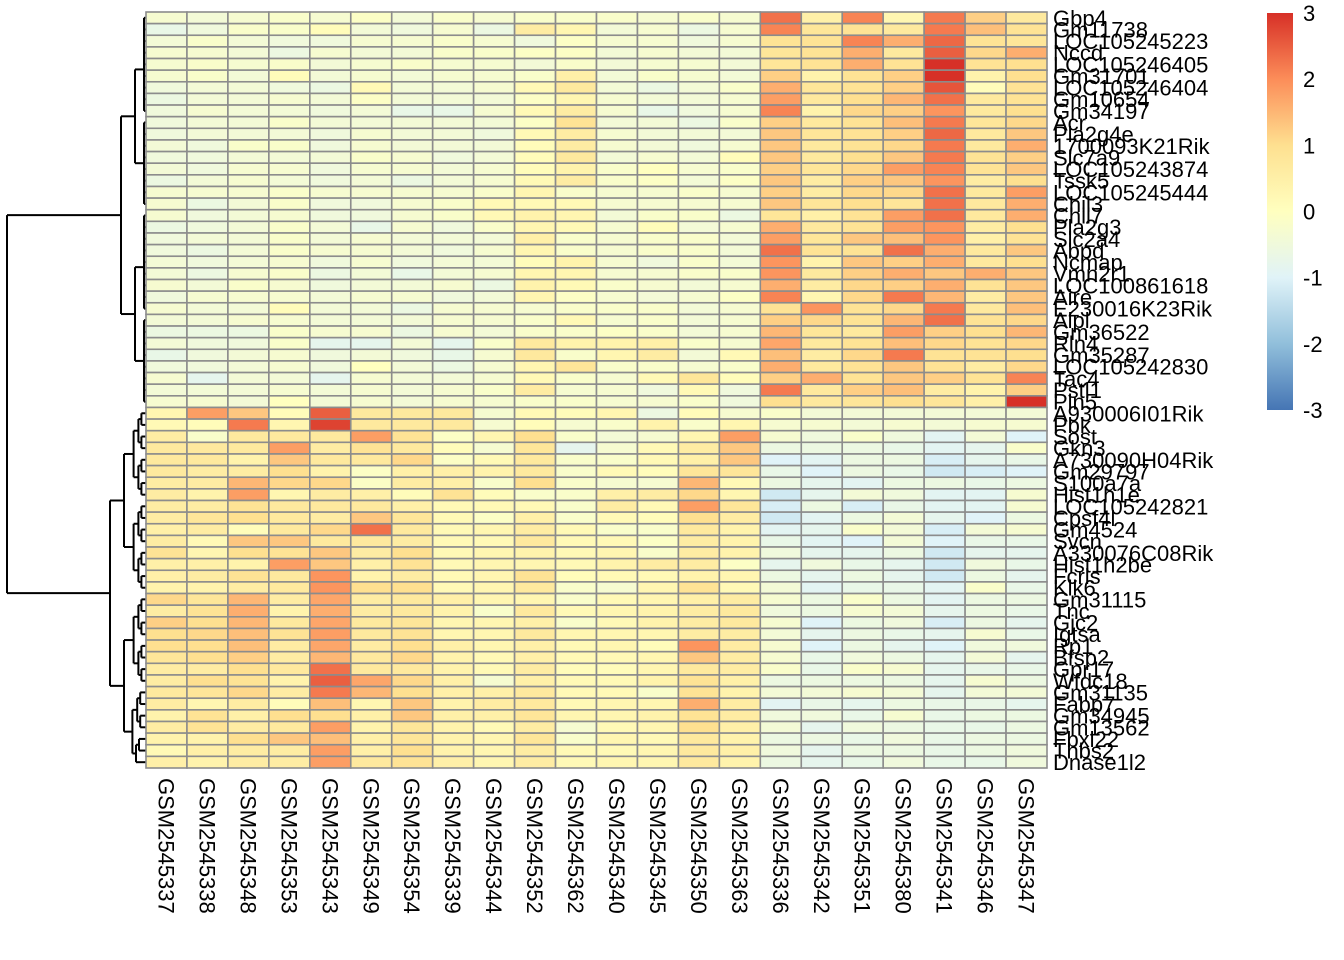  I want to click on row-label: Gm31115, so click(1099, 599).